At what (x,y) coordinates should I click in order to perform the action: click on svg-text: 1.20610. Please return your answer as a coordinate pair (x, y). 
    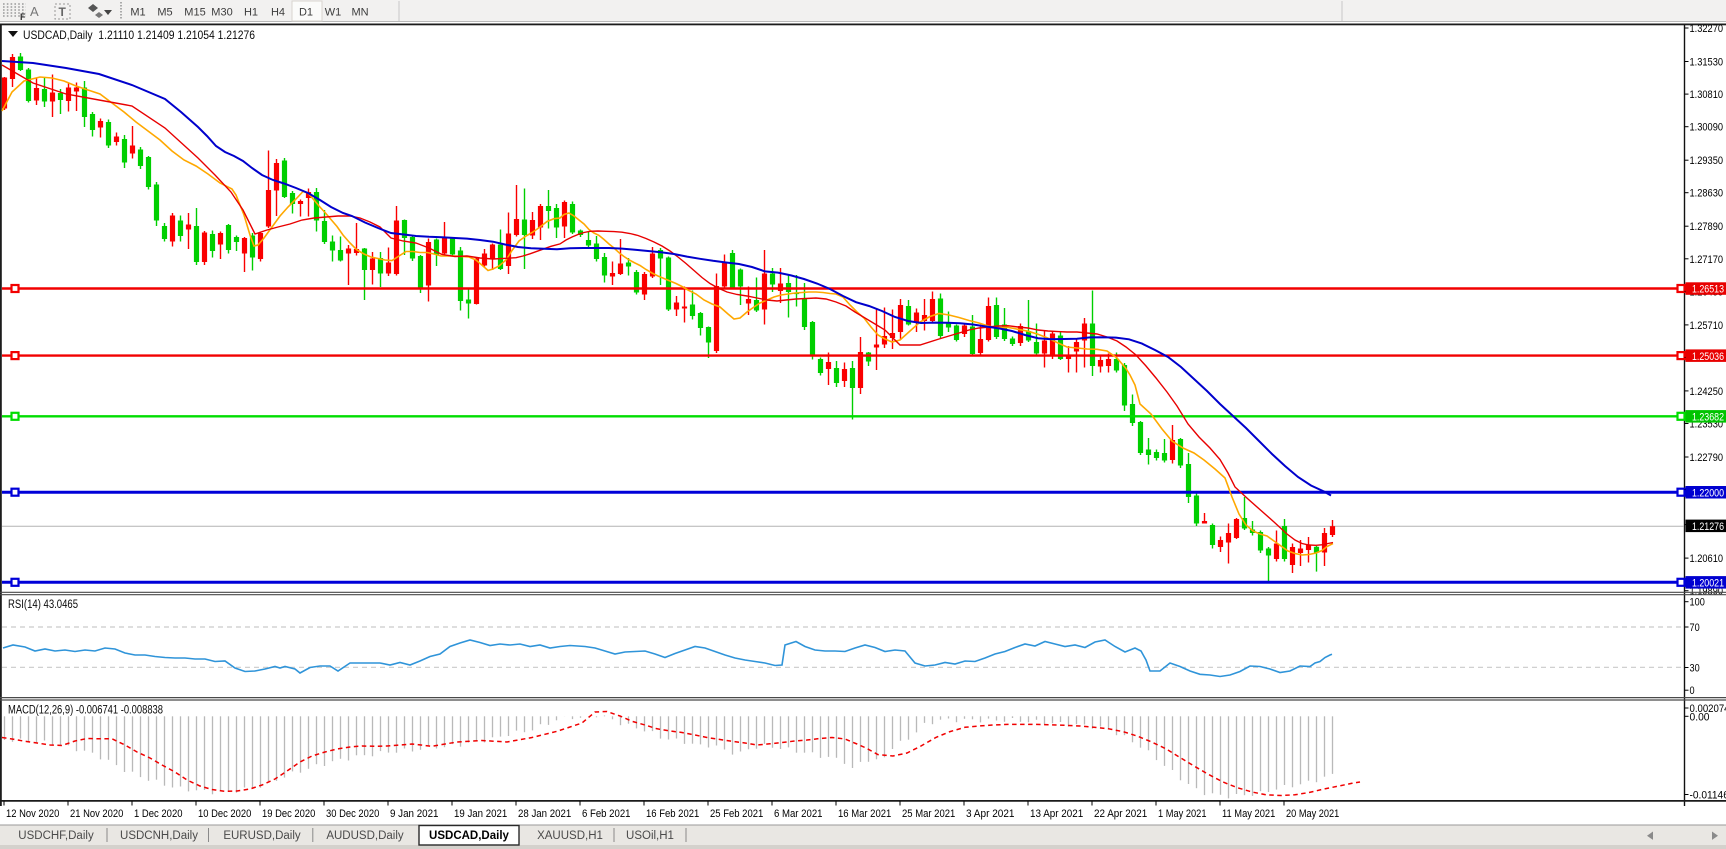
    Looking at the image, I should click on (1707, 559).